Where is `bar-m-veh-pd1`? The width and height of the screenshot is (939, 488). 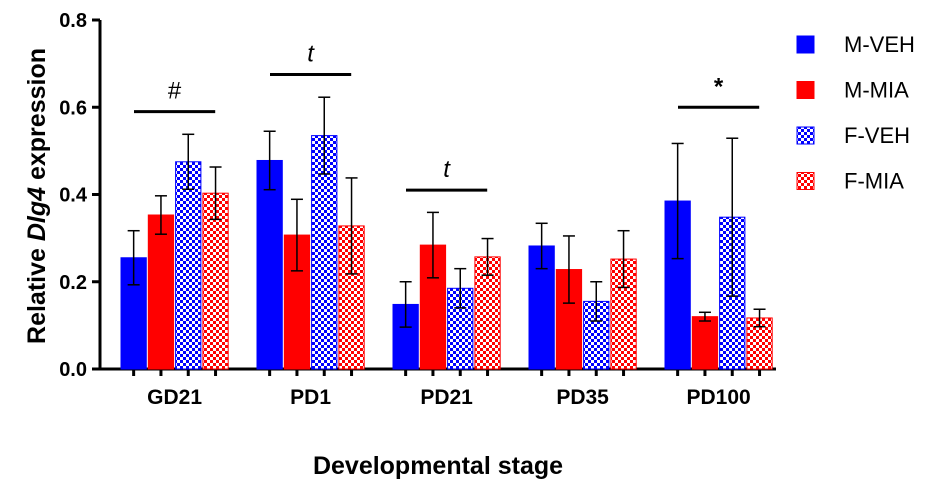 bar-m-veh-pd1 is located at coordinates (269, 264).